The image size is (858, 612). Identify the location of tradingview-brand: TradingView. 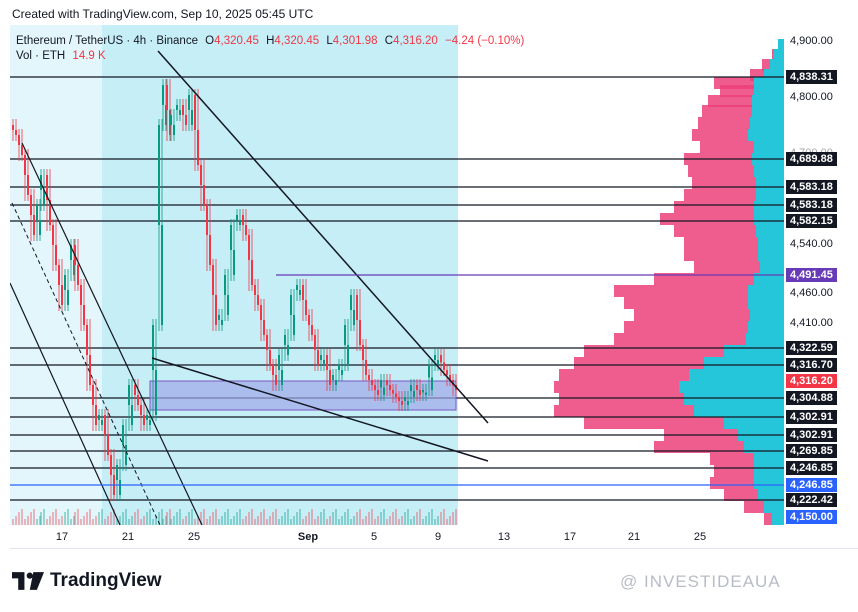
(87, 581).